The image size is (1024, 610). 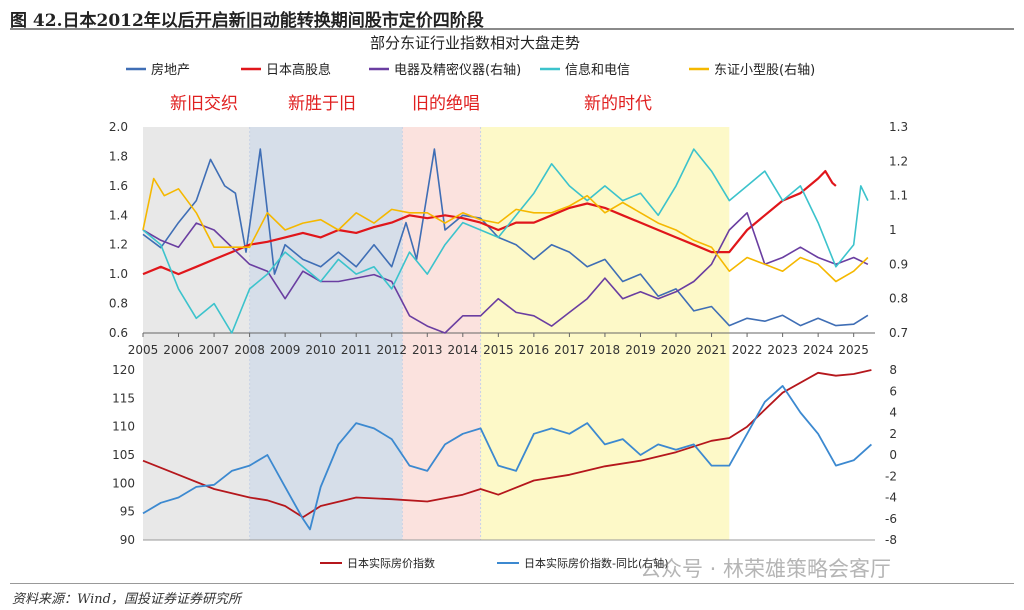 What do you see at coordinates (512, 29) in the screenshot?
I see `title-rule` at bounding box center [512, 29].